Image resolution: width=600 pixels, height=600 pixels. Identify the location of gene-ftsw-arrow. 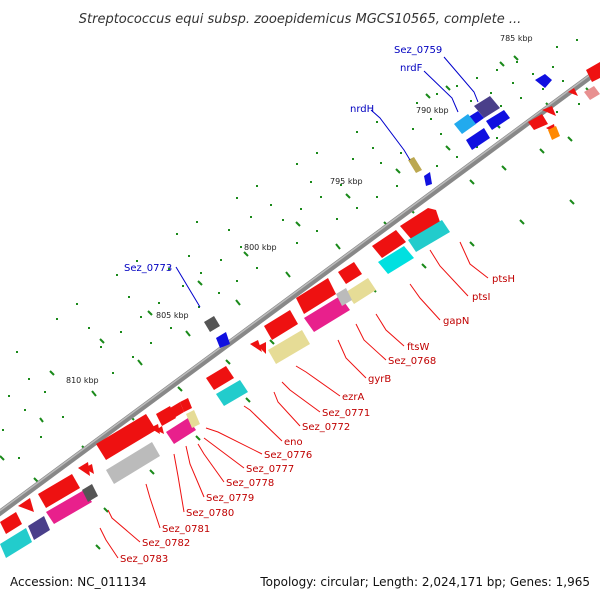
(350, 273).